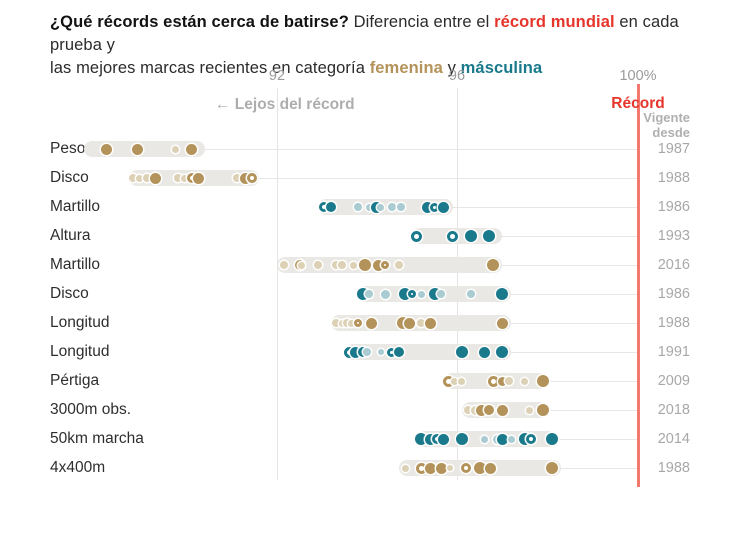  What do you see at coordinates (97, 438) in the screenshot?
I see `row-label: 50km marcha` at bounding box center [97, 438].